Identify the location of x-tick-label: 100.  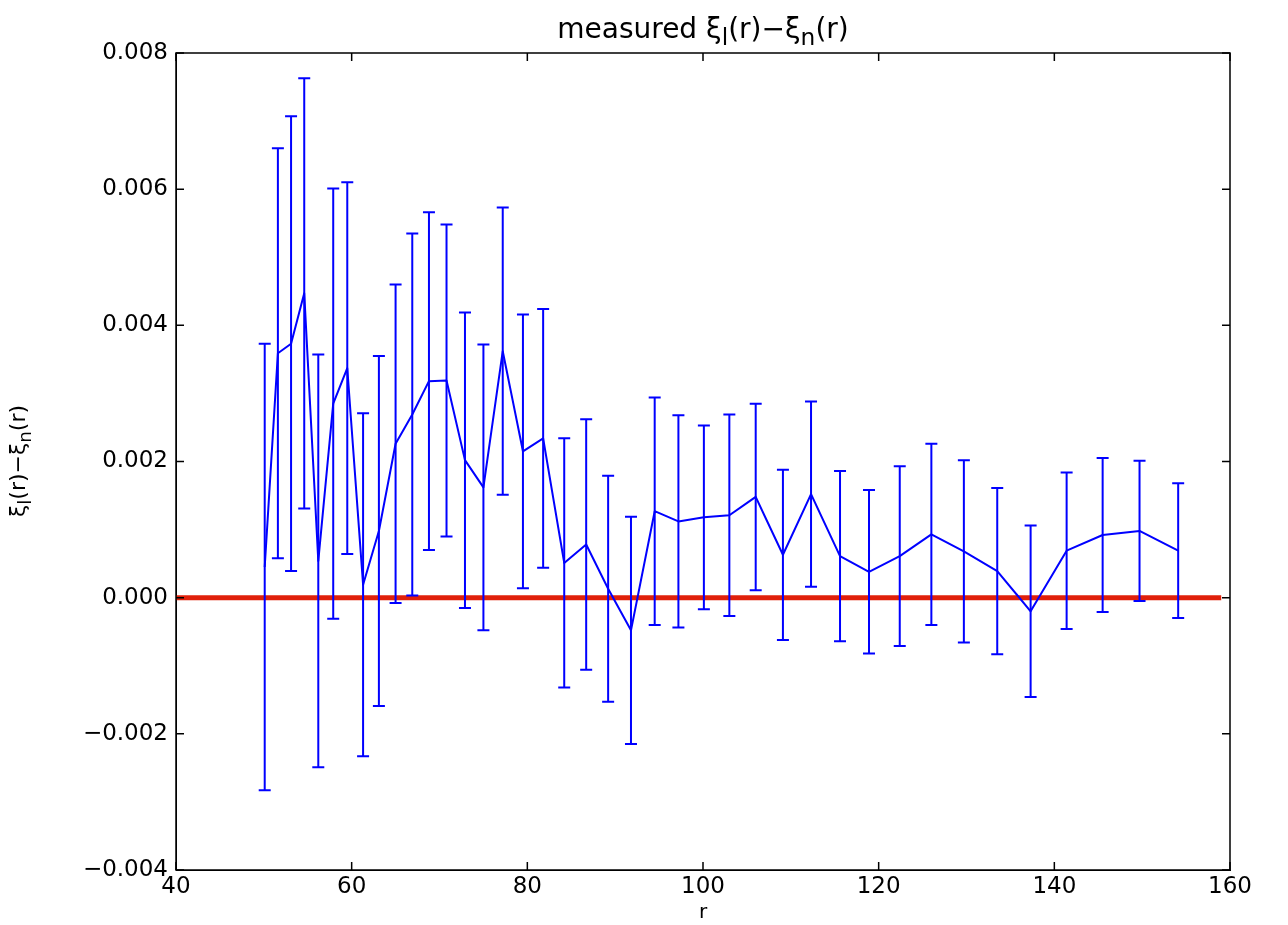
(703, 884).